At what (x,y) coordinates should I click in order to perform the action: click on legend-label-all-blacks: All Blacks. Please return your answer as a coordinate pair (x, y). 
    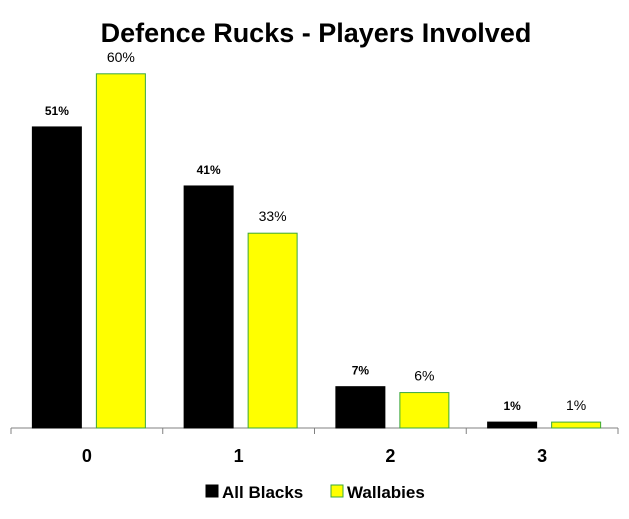
    Looking at the image, I should click on (262, 492).